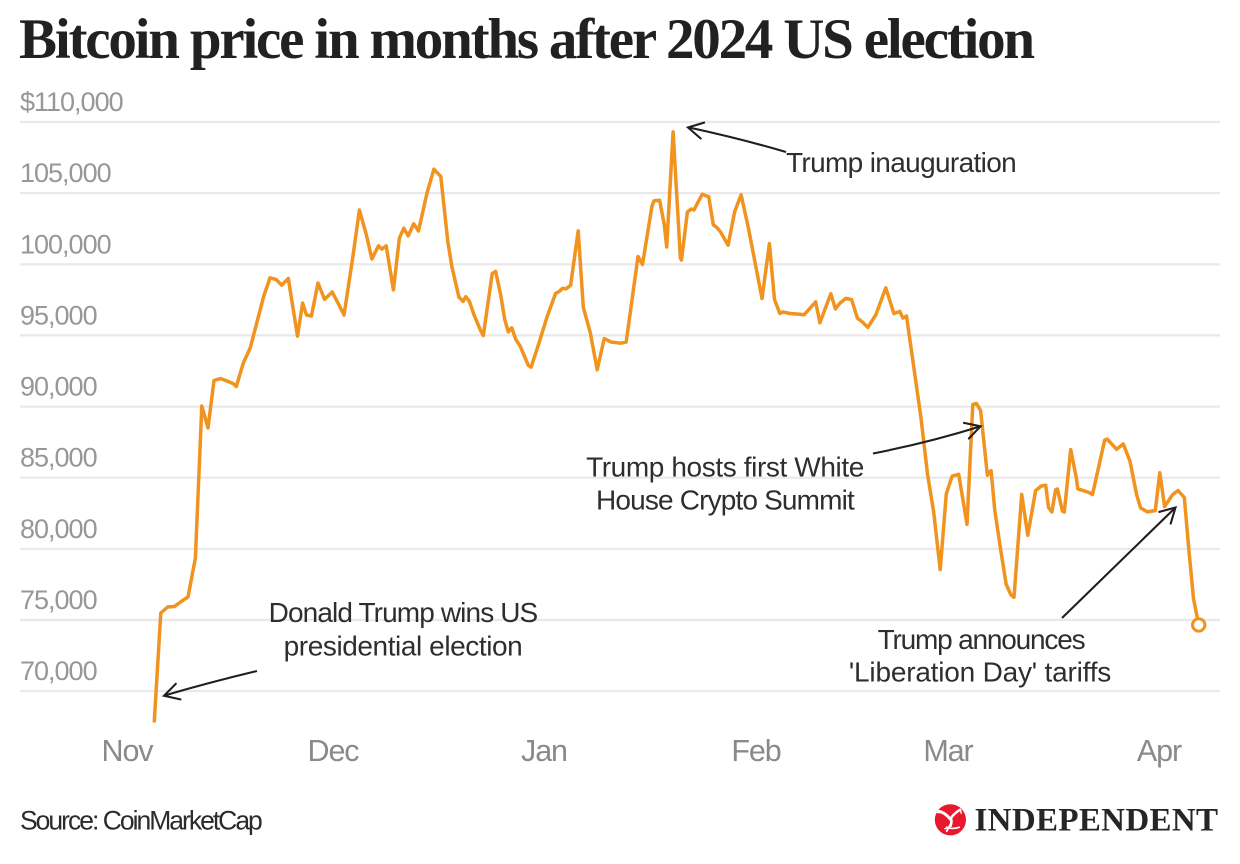 This screenshot has width=1240, height=864. Describe the element at coordinates (755, 751) in the screenshot. I see `svg-text: Feb` at that location.